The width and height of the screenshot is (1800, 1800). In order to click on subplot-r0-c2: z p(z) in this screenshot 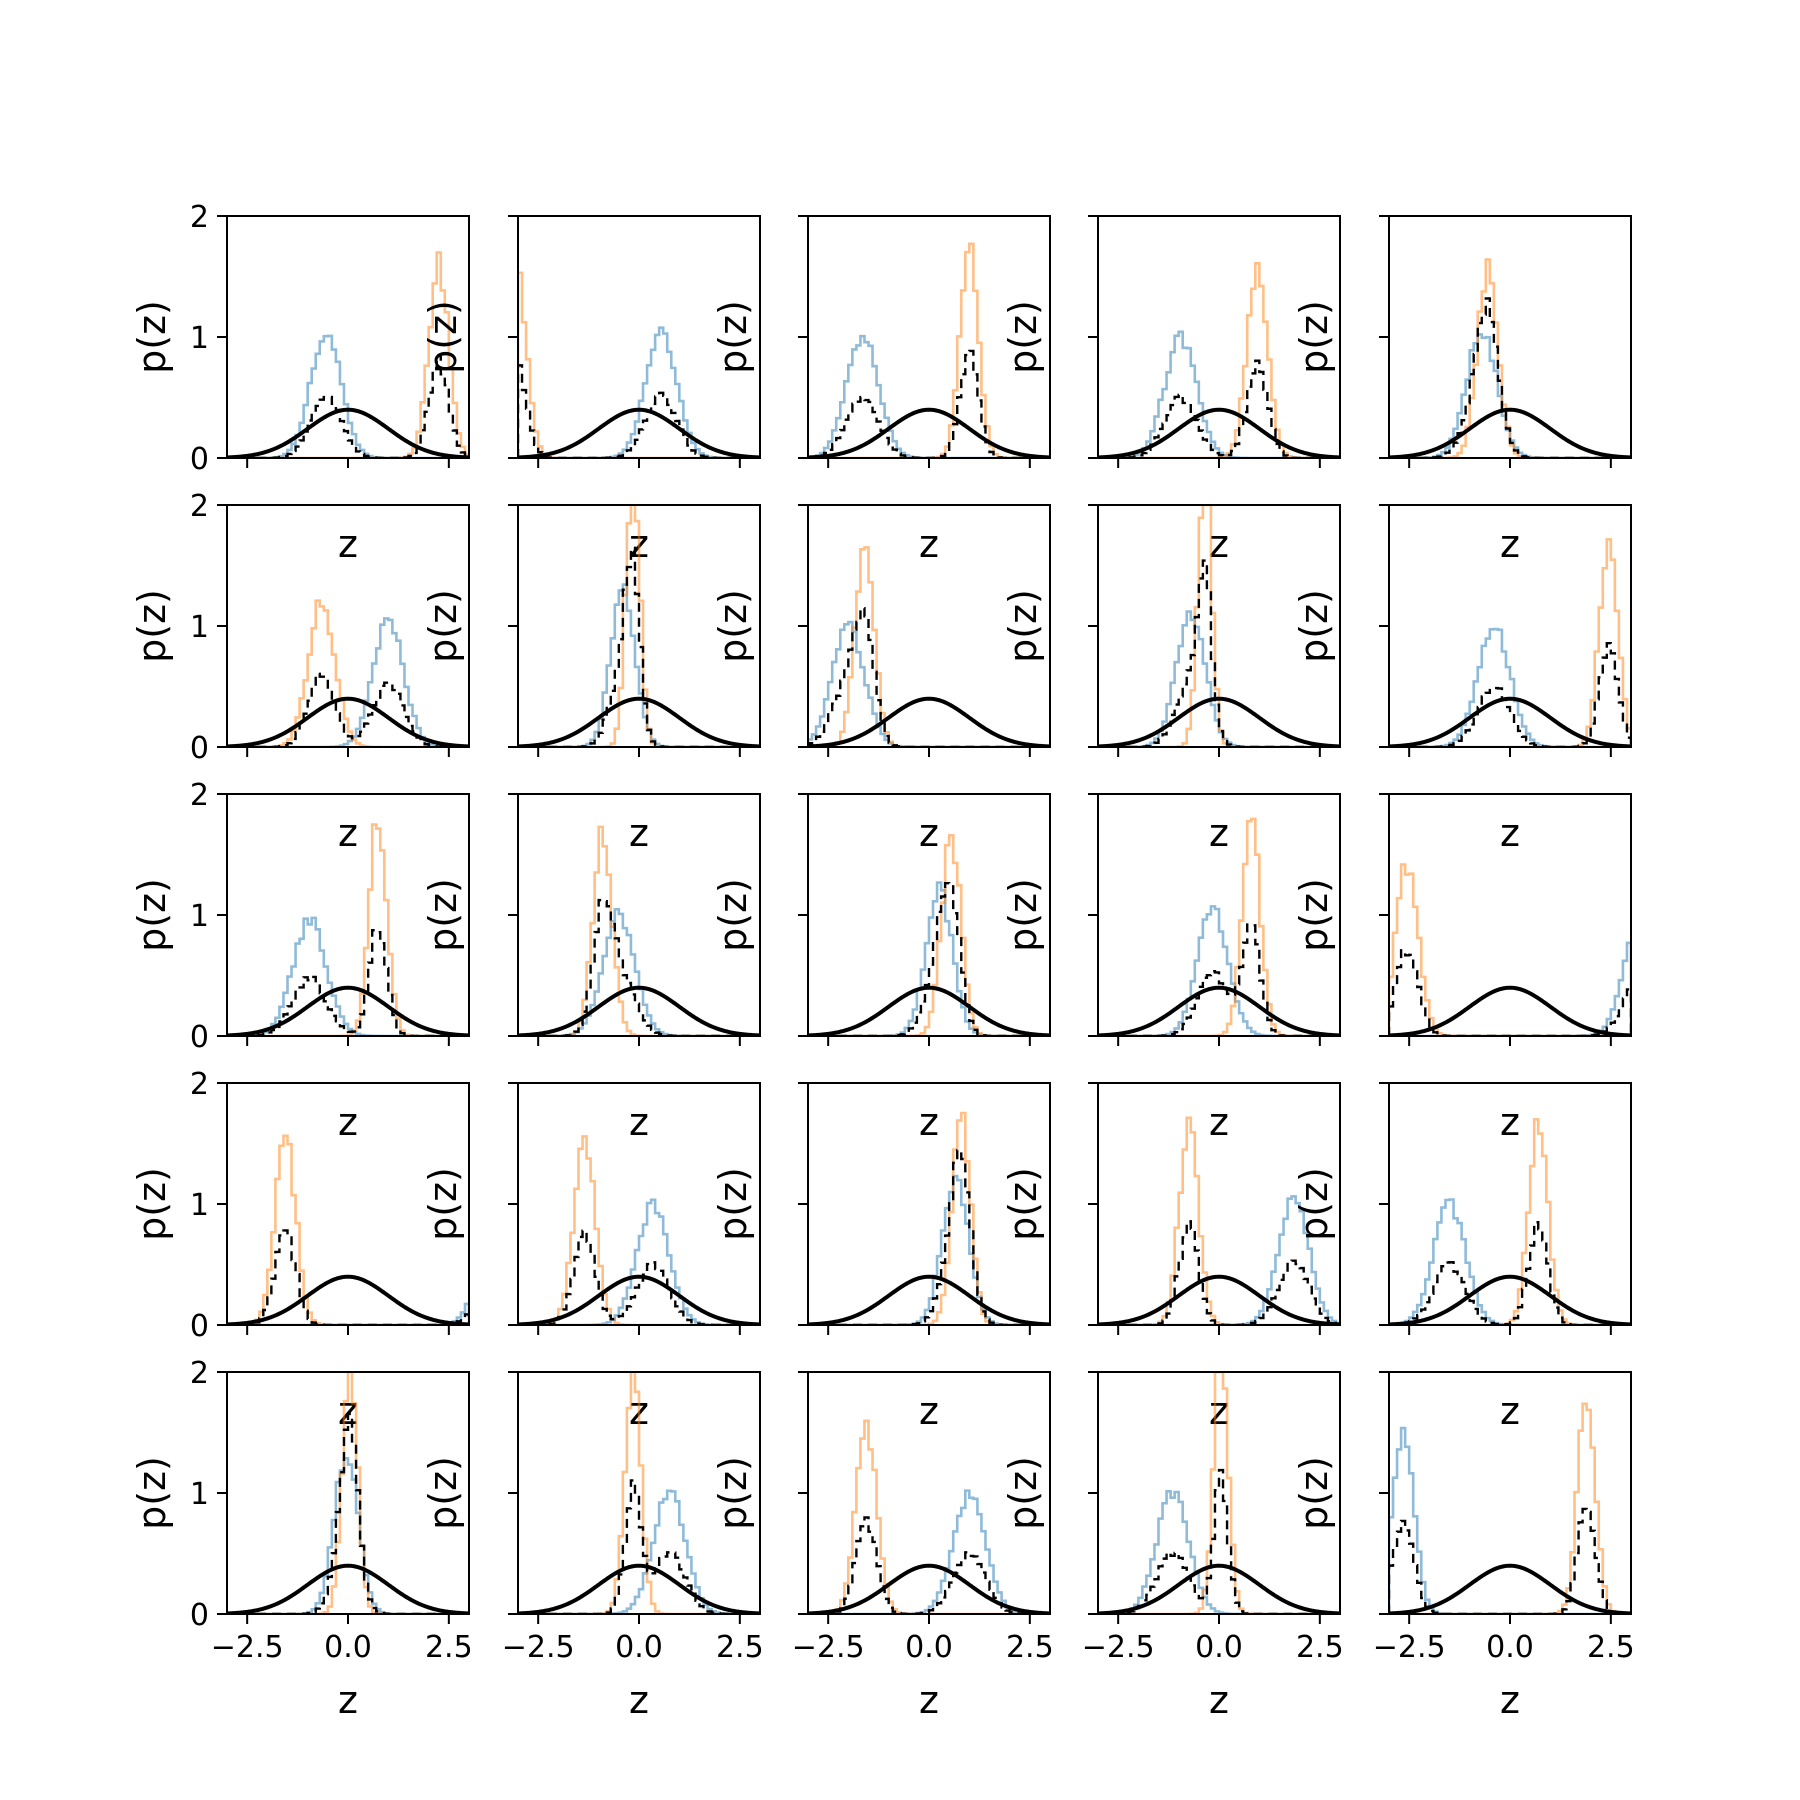, I will do `click(881, 390)`.